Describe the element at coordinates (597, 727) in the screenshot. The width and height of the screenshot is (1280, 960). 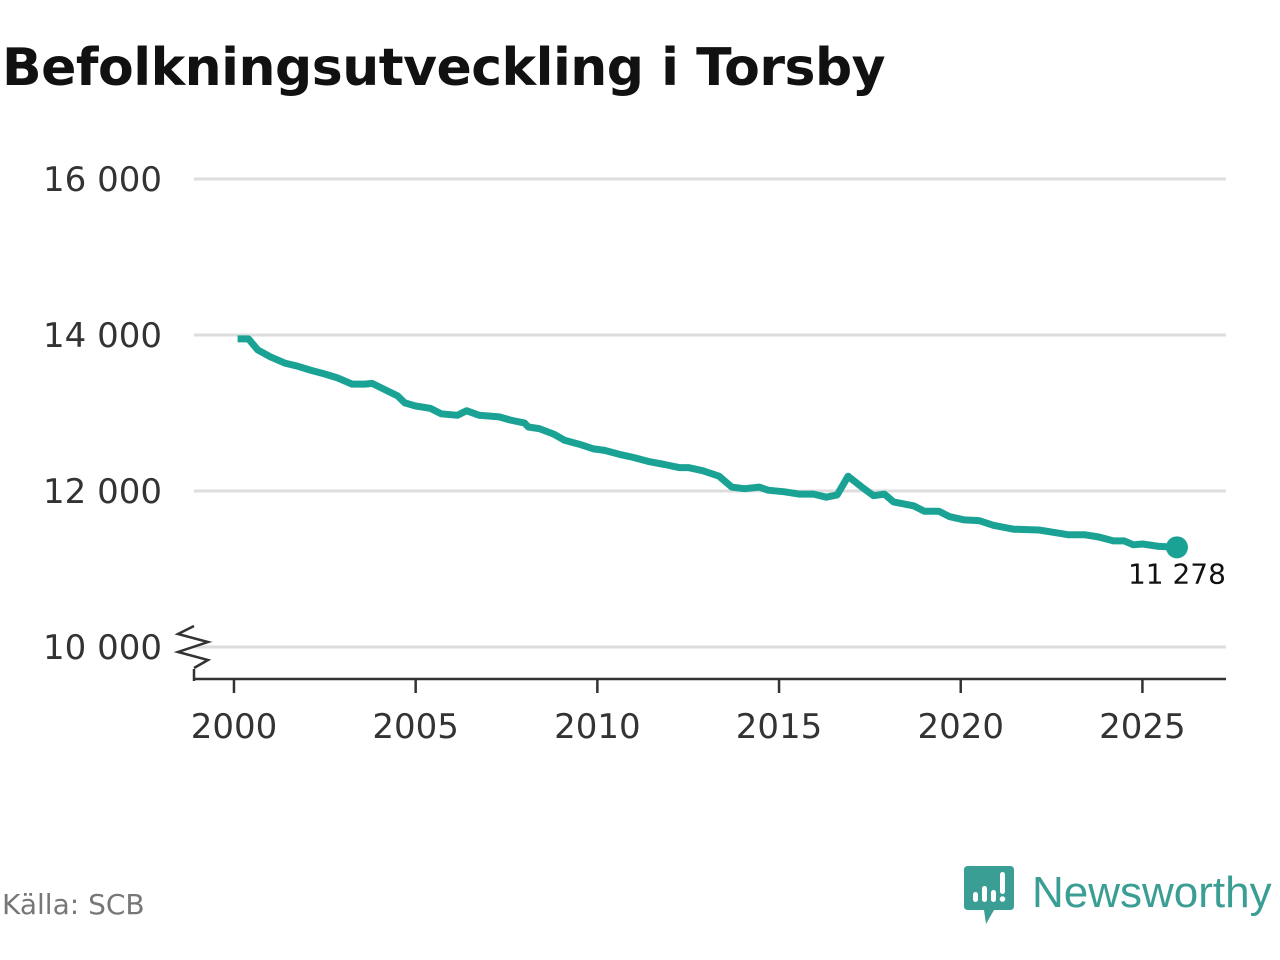
I see `x-tick-label: 2010` at that location.